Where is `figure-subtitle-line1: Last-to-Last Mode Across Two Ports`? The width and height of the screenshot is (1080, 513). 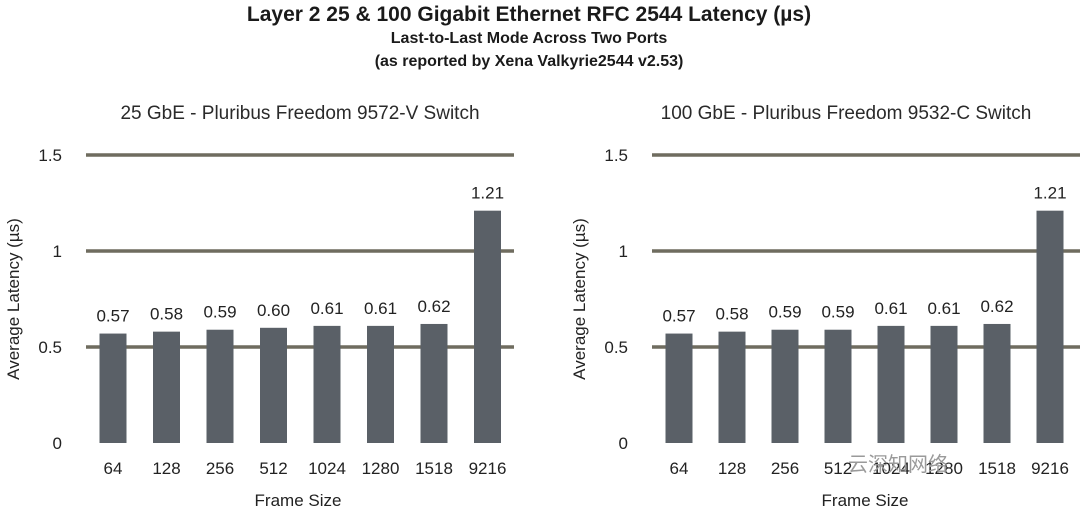 figure-subtitle-line1: Last-to-Last Mode Across Two Ports is located at coordinates (529, 38).